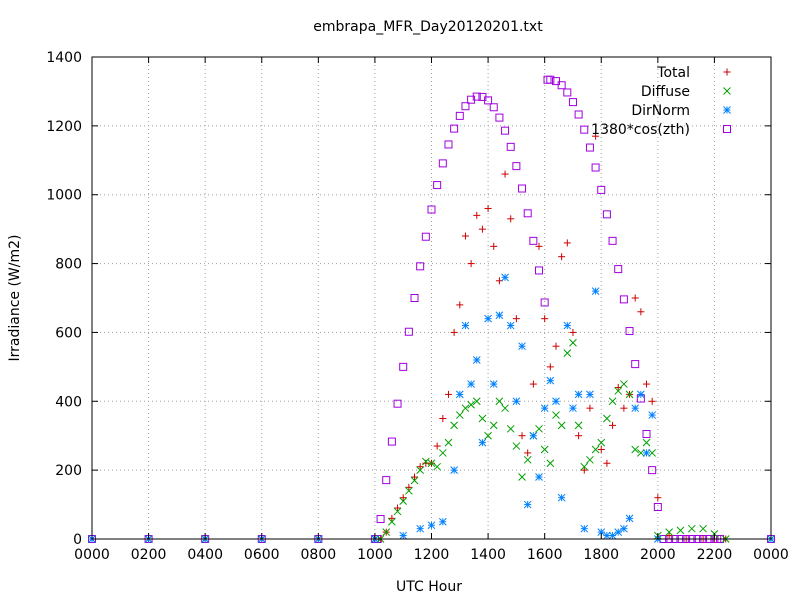 This screenshot has width=800, height=600. Describe the element at coordinates (64, 127) in the screenshot. I see `y-tick-label: 1200` at that location.